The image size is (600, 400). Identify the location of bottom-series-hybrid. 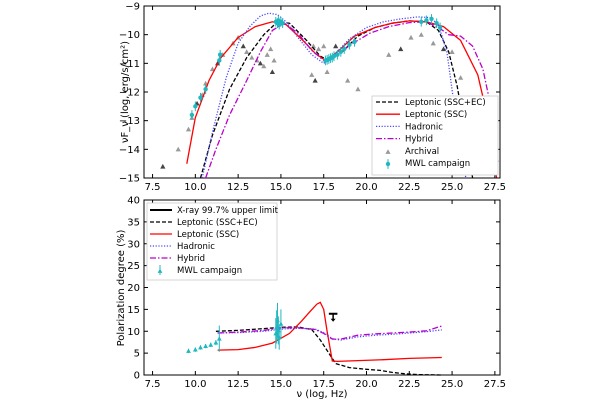
(329, 332).